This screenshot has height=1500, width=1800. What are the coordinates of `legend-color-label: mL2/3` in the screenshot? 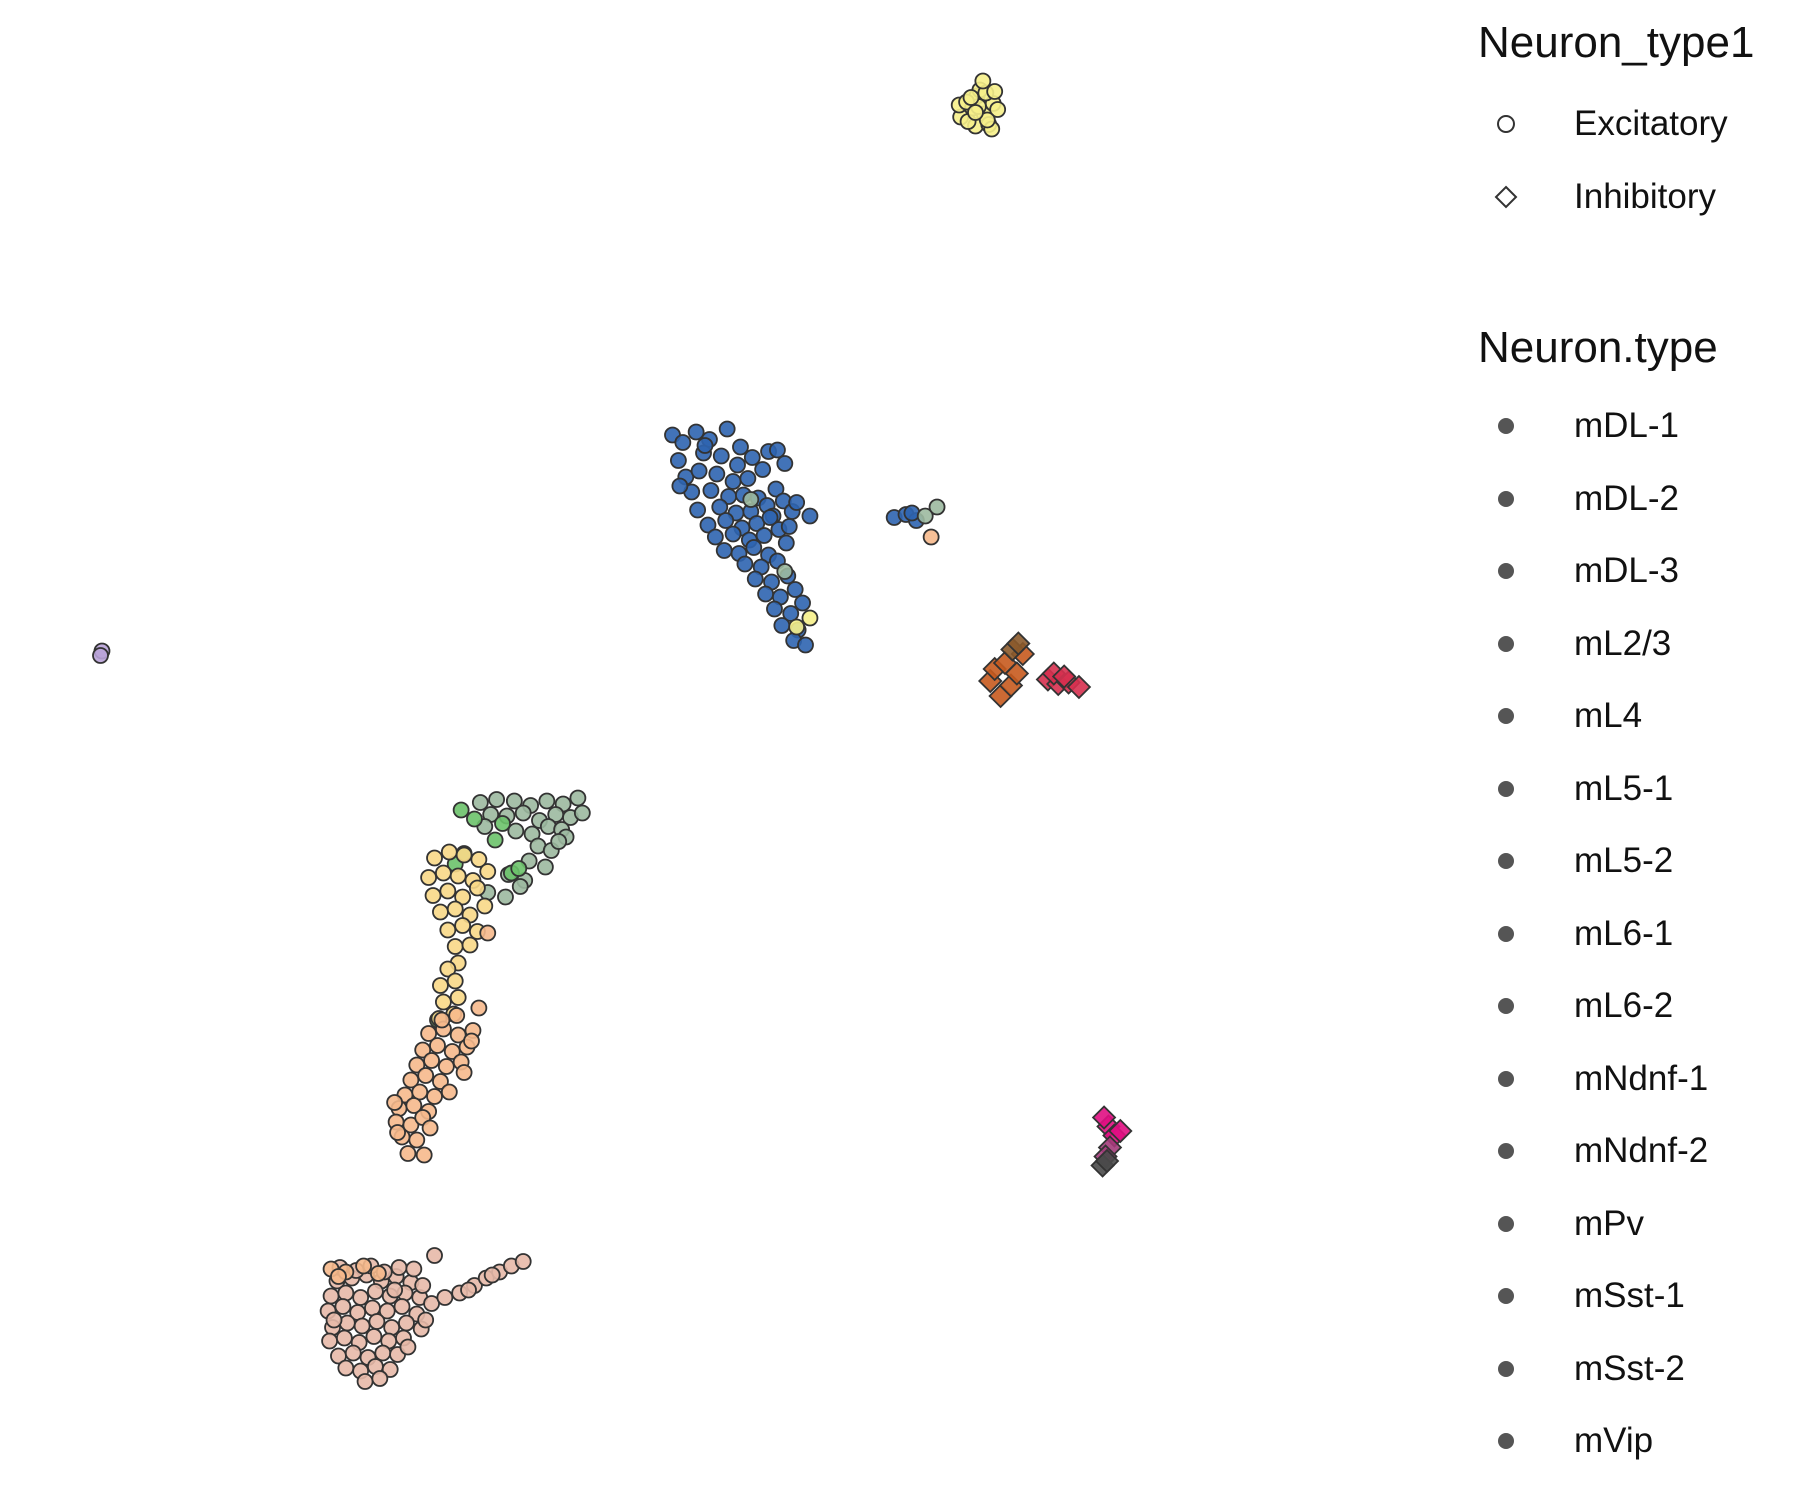 It's located at (1623, 643).